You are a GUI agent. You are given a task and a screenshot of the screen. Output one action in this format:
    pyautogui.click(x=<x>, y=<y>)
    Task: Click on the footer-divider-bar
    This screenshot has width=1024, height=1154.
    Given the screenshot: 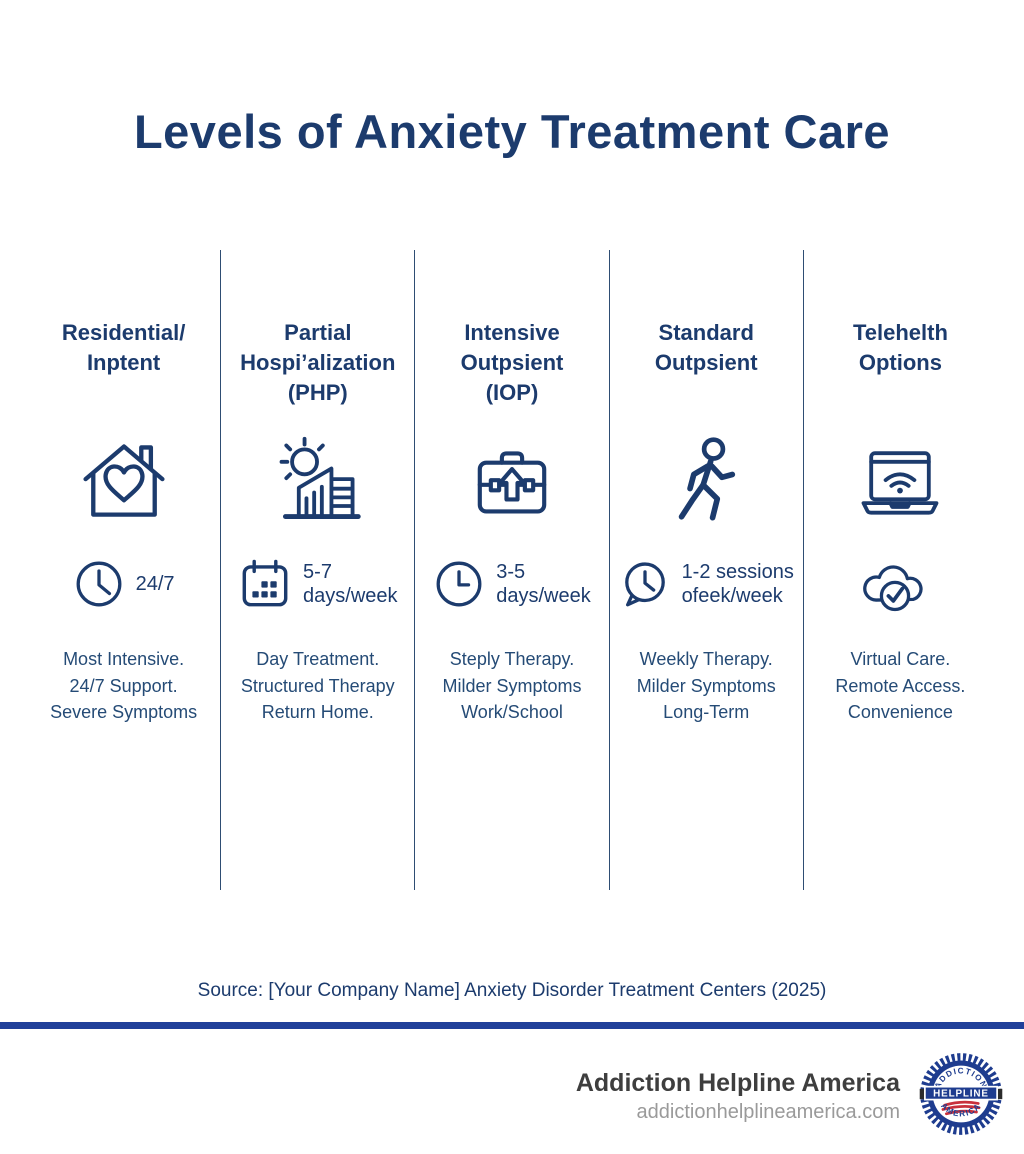 What is the action you would take?
    pyautogui.click(x=512, y=1025)
    